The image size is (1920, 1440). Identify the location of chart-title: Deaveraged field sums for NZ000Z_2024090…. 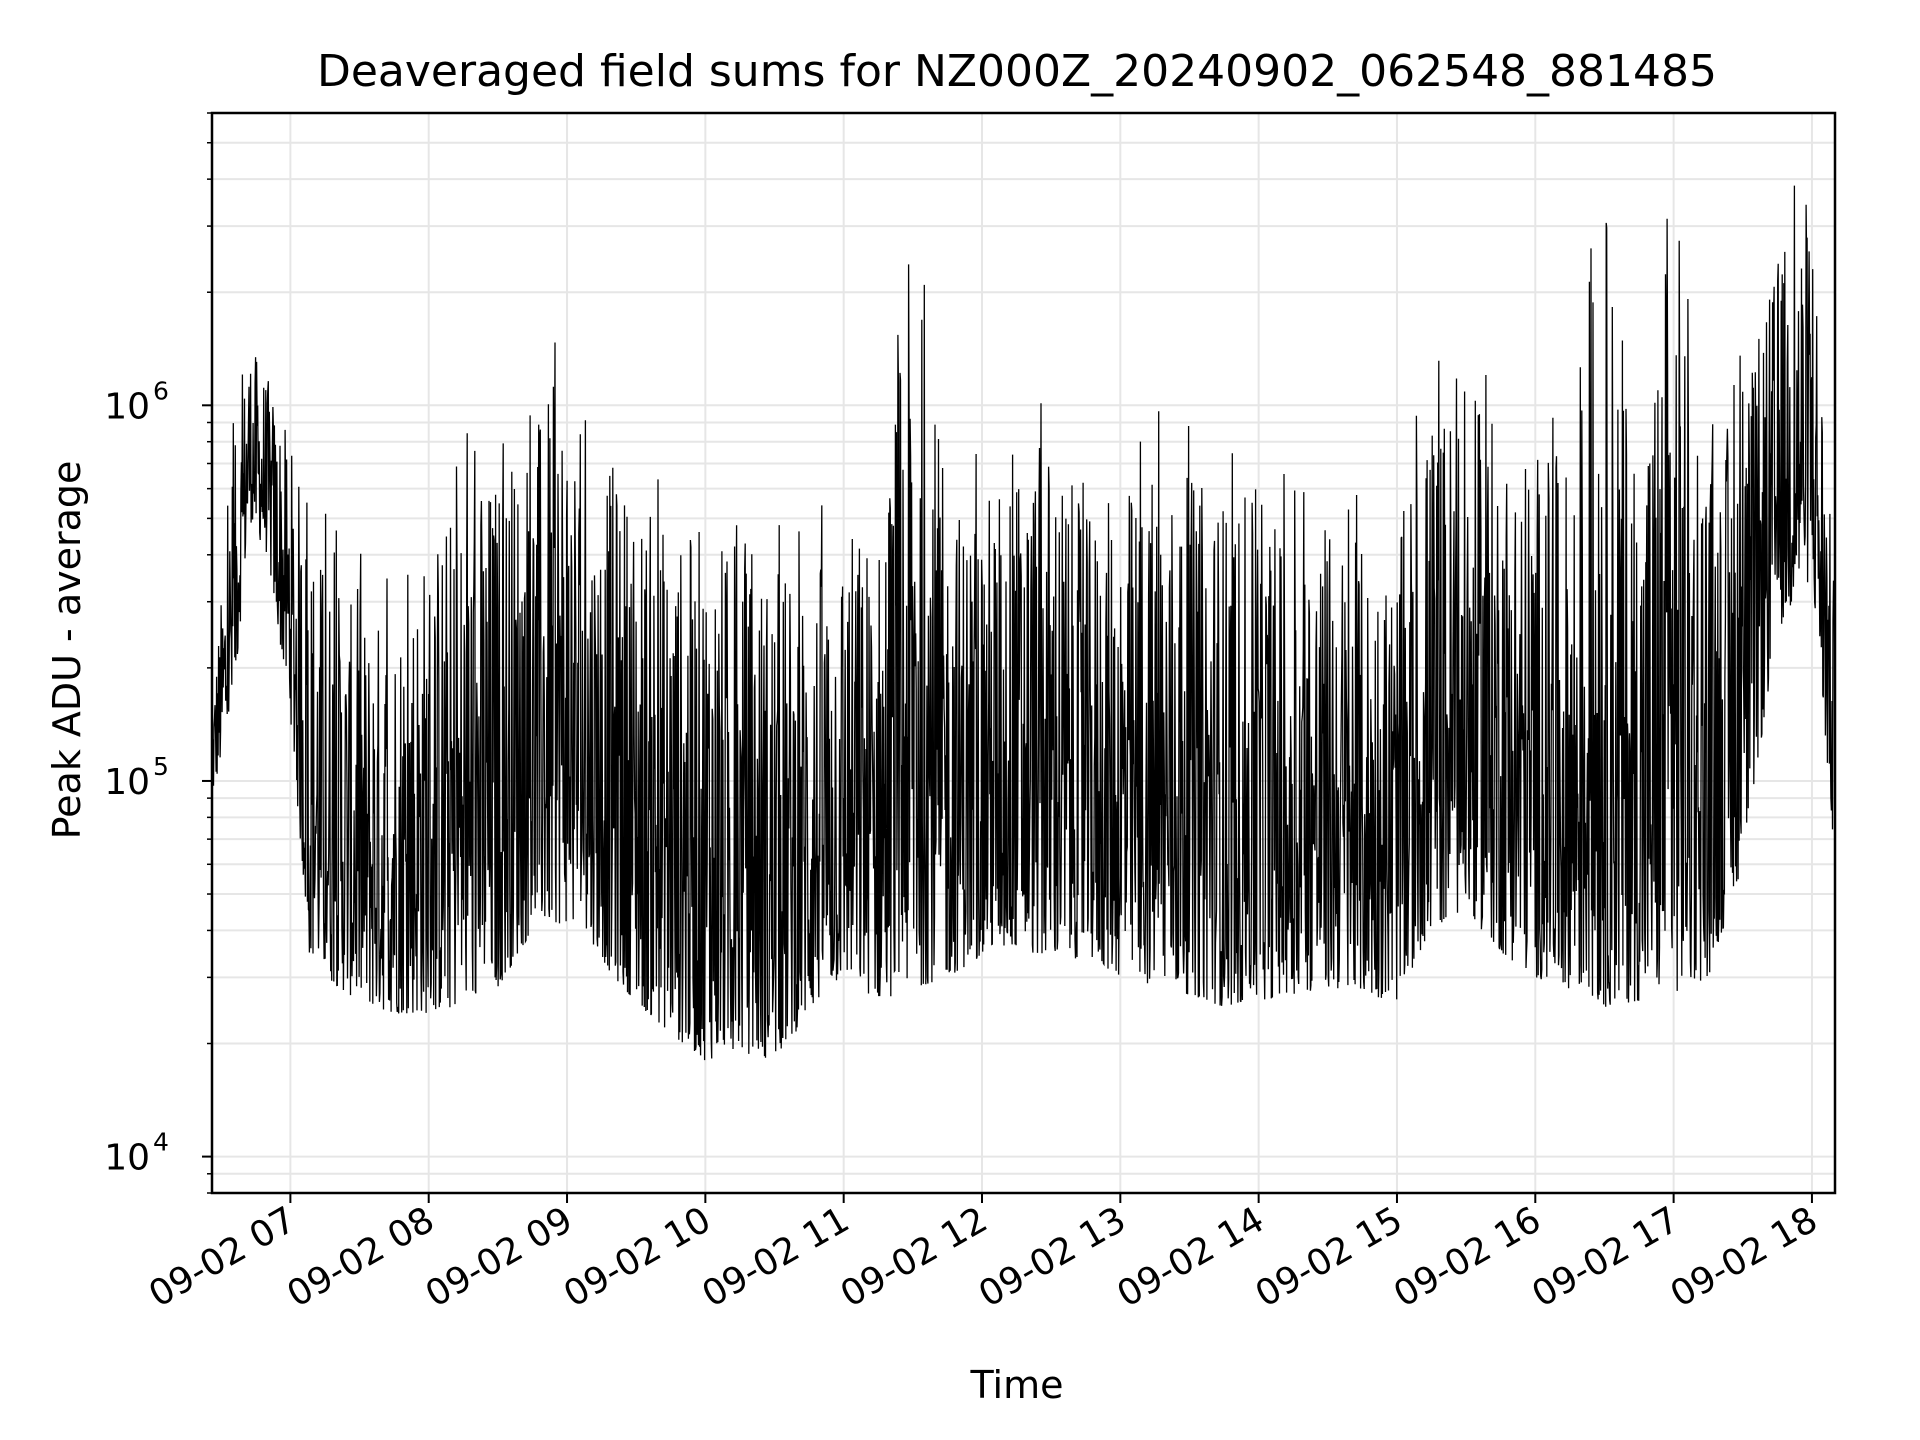
(1017, 71).